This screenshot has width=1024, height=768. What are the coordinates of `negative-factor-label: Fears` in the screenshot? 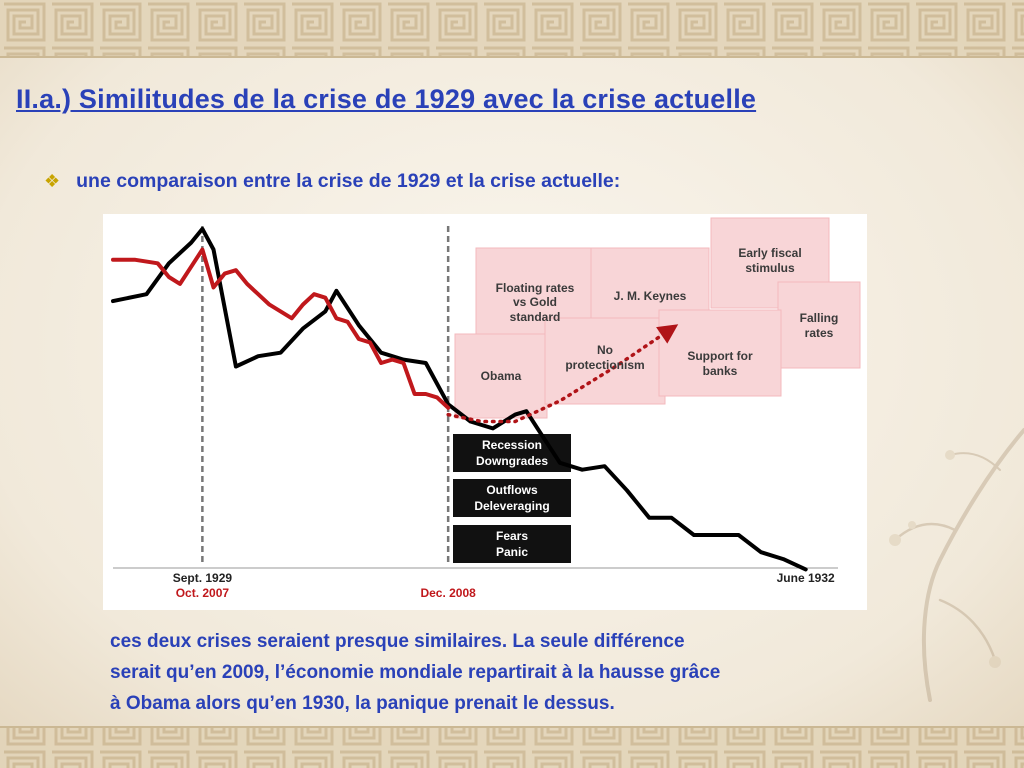 It's located at (512, 536).